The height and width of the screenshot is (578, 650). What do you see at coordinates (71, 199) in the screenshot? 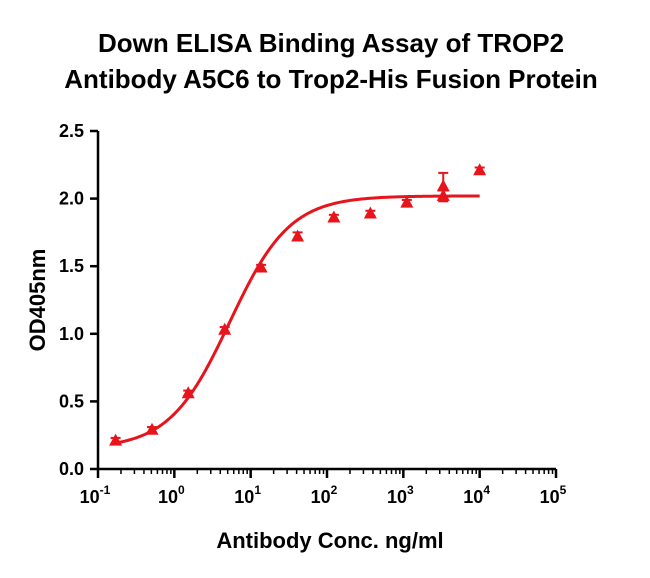
I see `y-tick-label: 2.0` at bounding box center [71, 199].